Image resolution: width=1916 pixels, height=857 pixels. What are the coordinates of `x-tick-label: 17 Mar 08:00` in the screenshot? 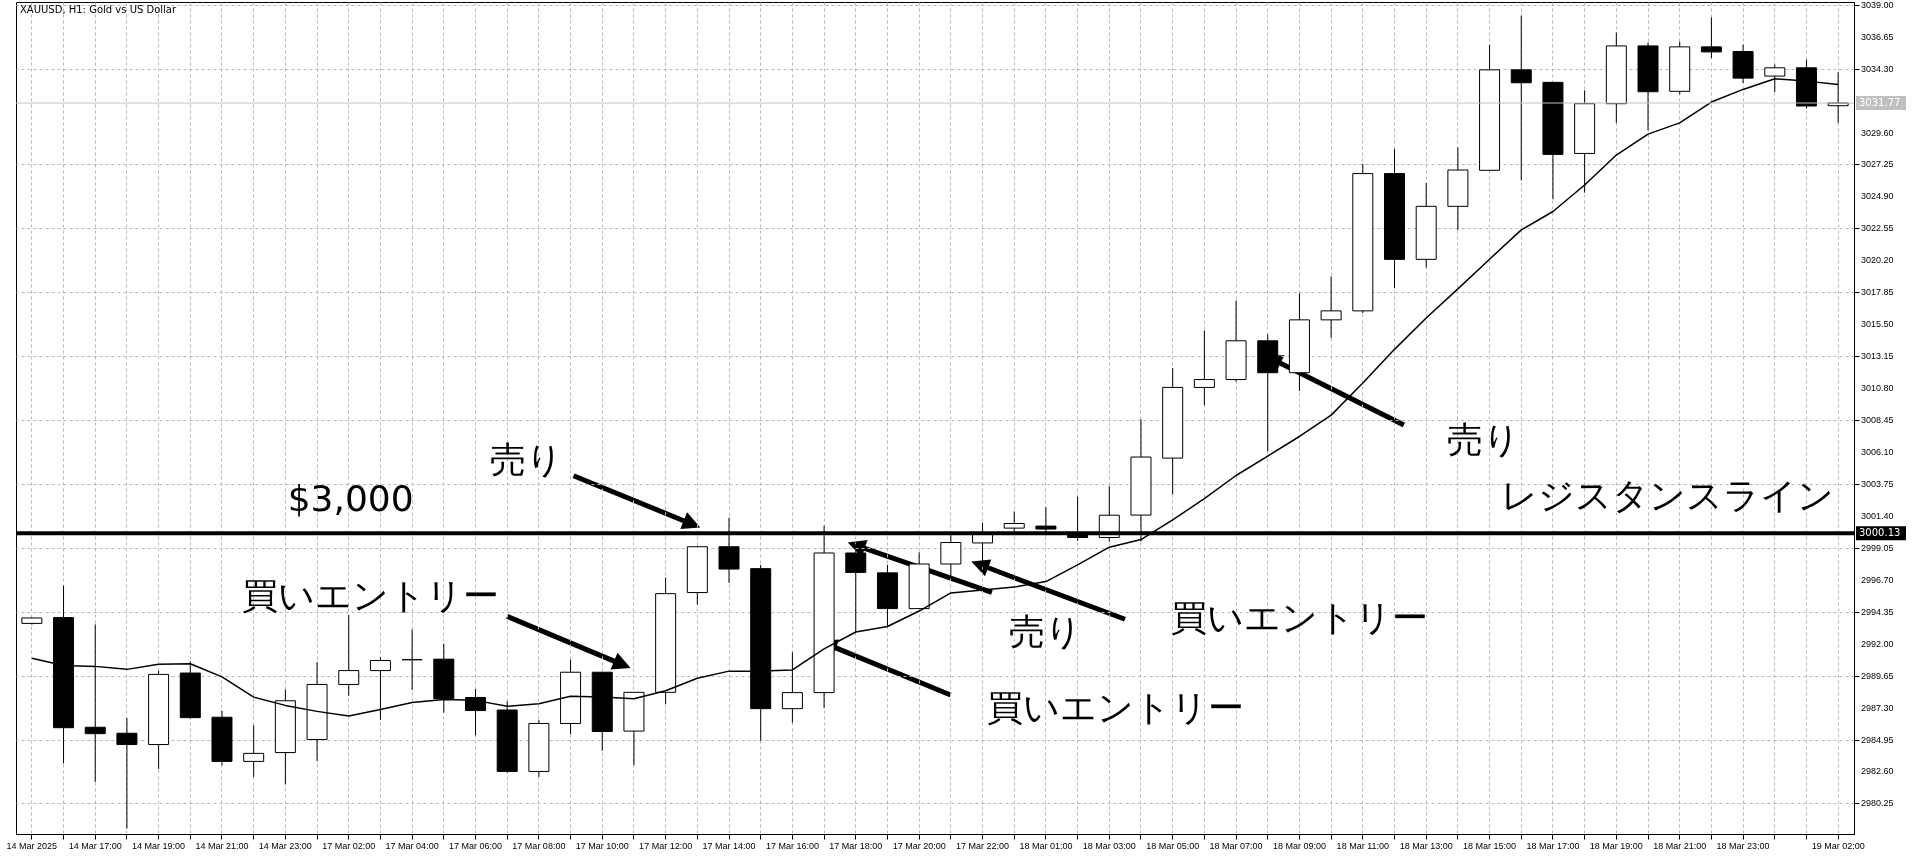 It's located at (539, 845).